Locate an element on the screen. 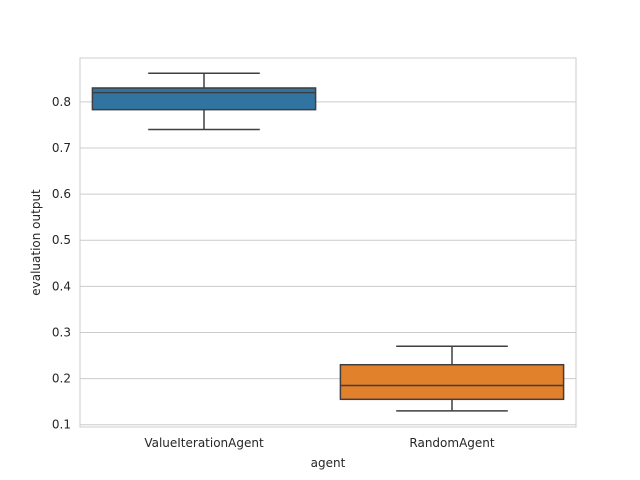 This screenshot has height=480, width=640. y-tick-label: 0.1 is located at coordinates (61, 425).